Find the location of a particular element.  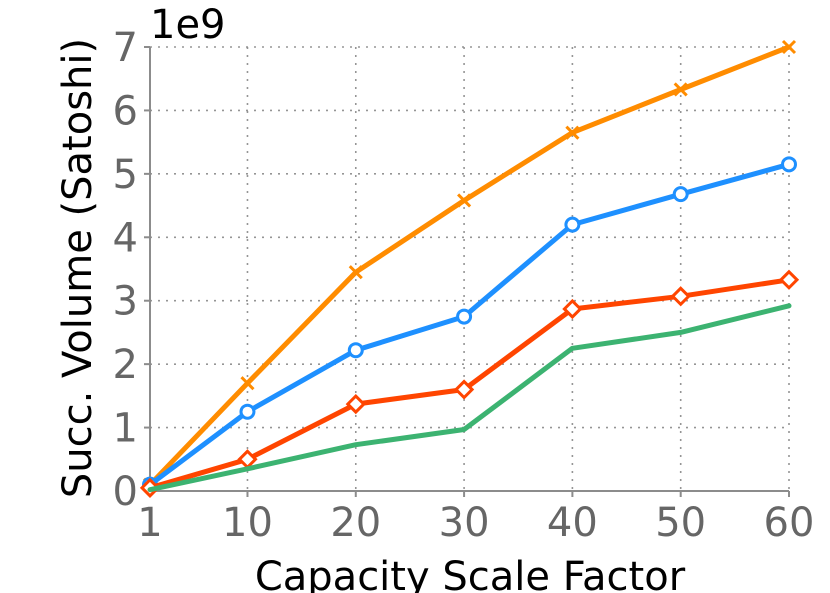

y-axis-title: Succ. Volume (Satoshi) is located at coordinates (78, 268).